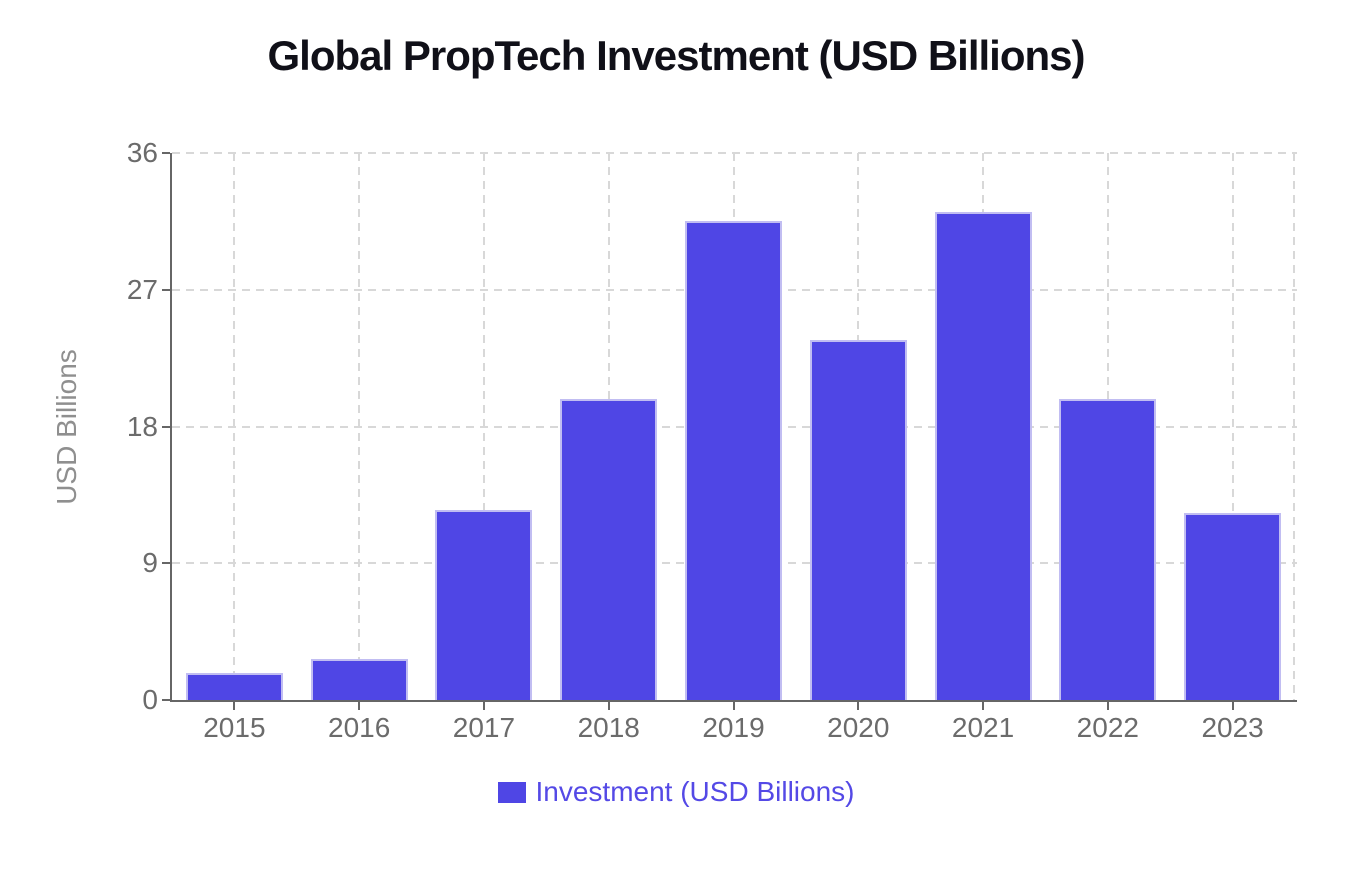  Describe the element at coordinates (142, 426) in the screenshot. I see `y-tick-label-18: 18` at that location.